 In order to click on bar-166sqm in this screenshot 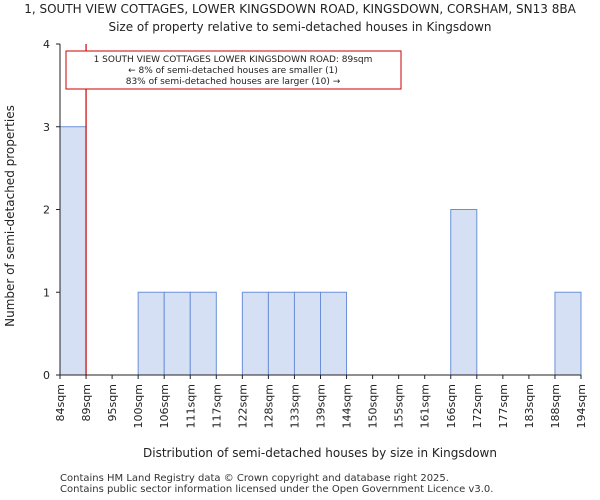, I will do `click(464, 292)`.